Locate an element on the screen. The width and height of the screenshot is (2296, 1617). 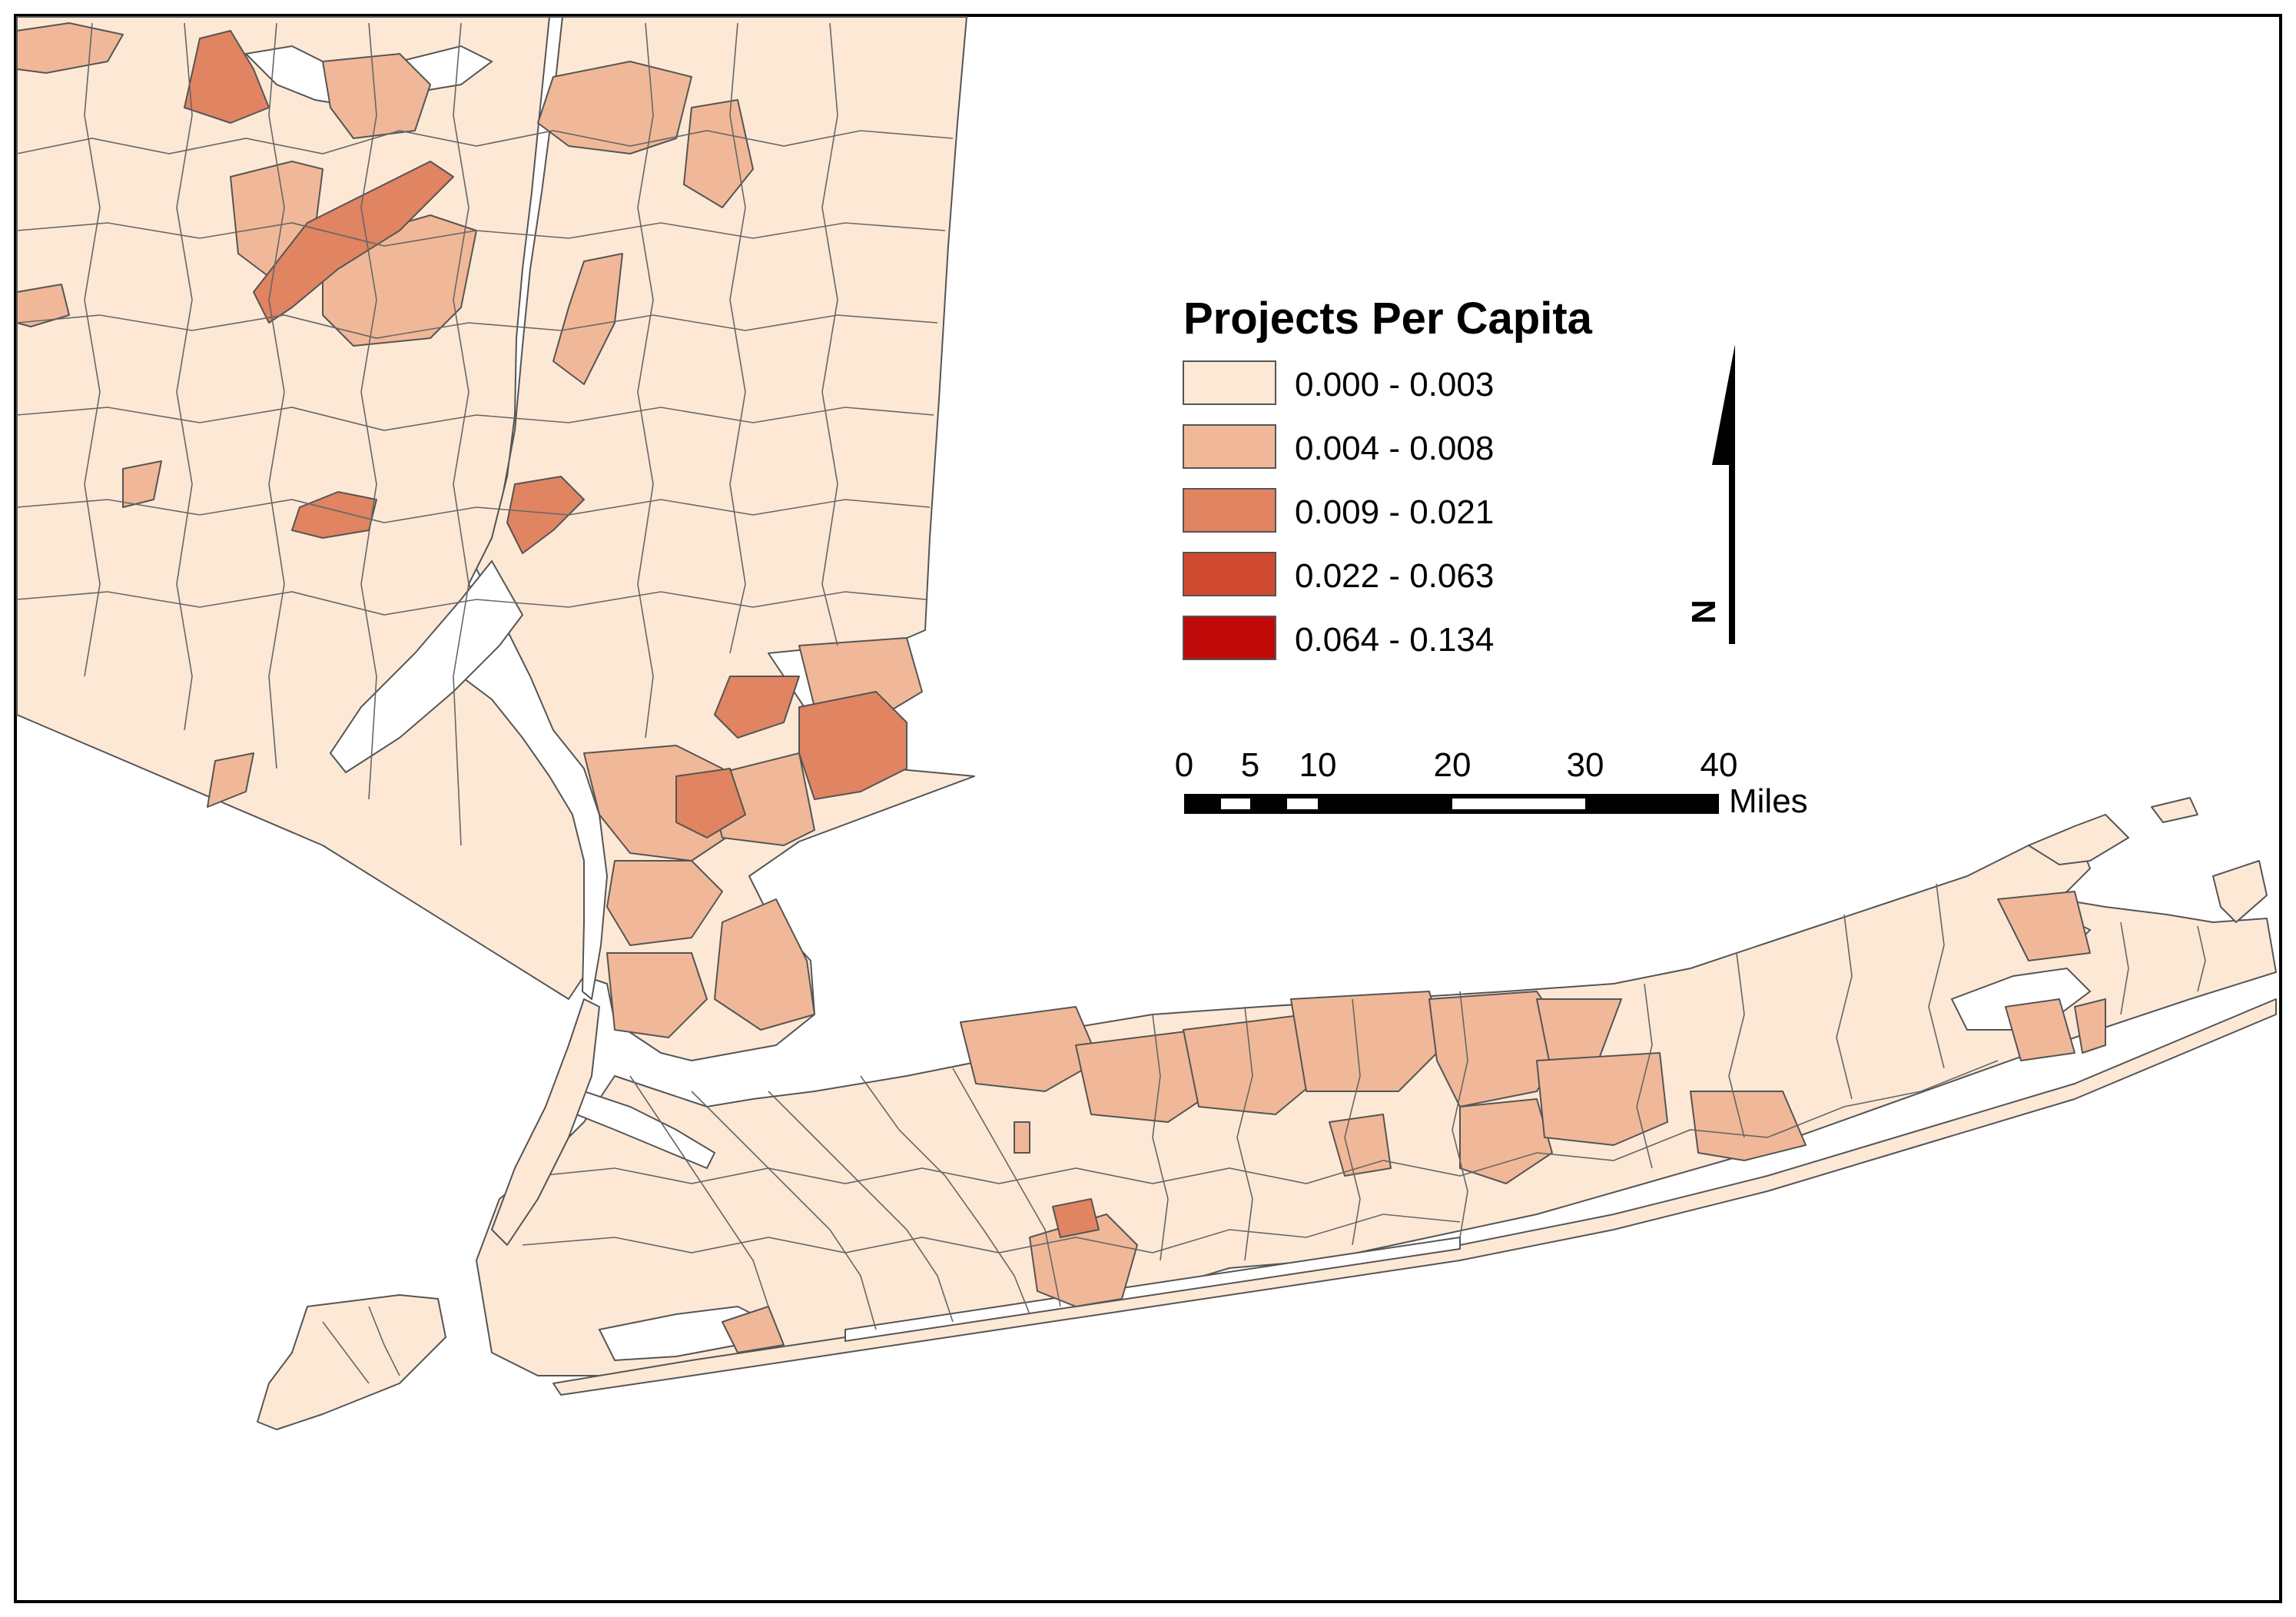
east-river is located at coordinates (646, 1130).